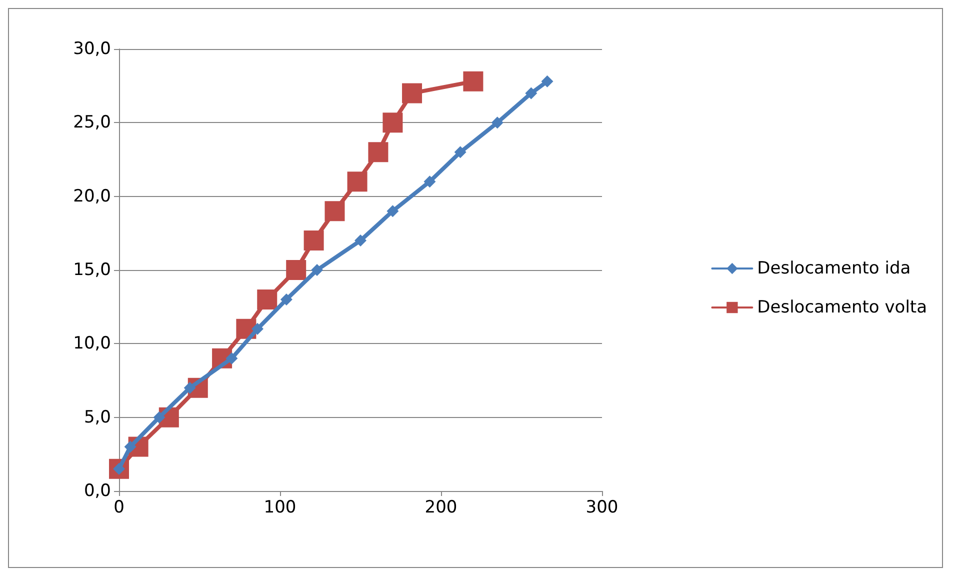 Image resolution: width=957 pixels, height=580 pixels. I want to click on x-tick-label: 200, so click(441, 508).